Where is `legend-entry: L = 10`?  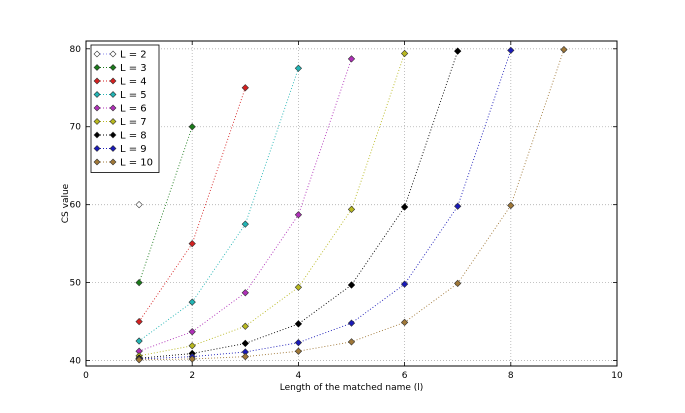 legend-entry: L = 10 is located at coordinates (123, 163).